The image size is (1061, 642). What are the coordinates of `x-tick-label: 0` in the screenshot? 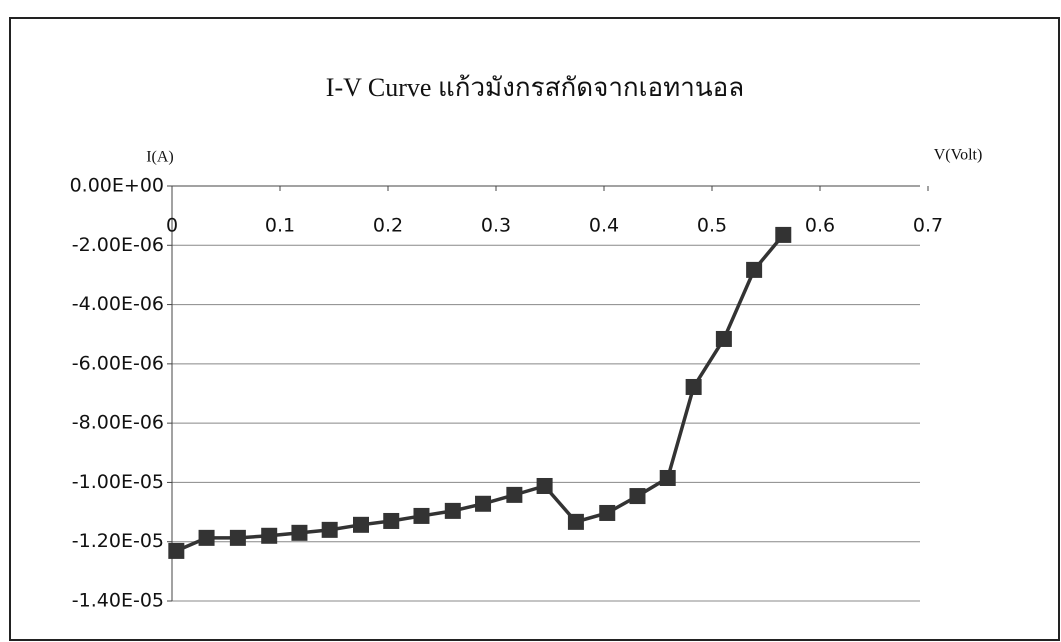 It's located at (172, 226).